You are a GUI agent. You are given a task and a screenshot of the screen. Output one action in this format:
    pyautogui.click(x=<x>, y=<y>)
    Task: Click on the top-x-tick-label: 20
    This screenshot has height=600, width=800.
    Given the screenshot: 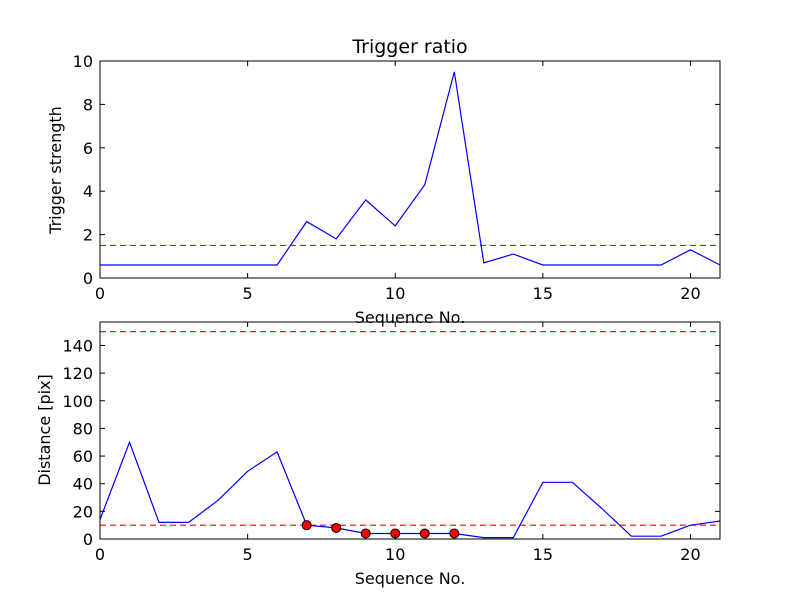 What is the action you would take?
    pyautogui.click(x=690, y=293)
    